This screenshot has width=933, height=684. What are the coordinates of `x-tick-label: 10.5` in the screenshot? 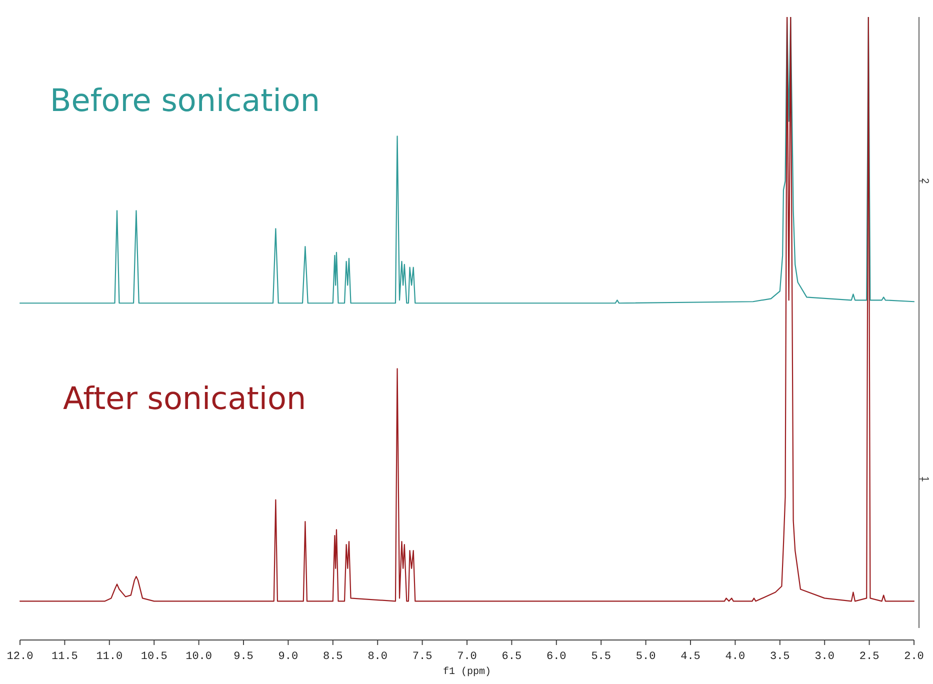 It's located at (154, 657).